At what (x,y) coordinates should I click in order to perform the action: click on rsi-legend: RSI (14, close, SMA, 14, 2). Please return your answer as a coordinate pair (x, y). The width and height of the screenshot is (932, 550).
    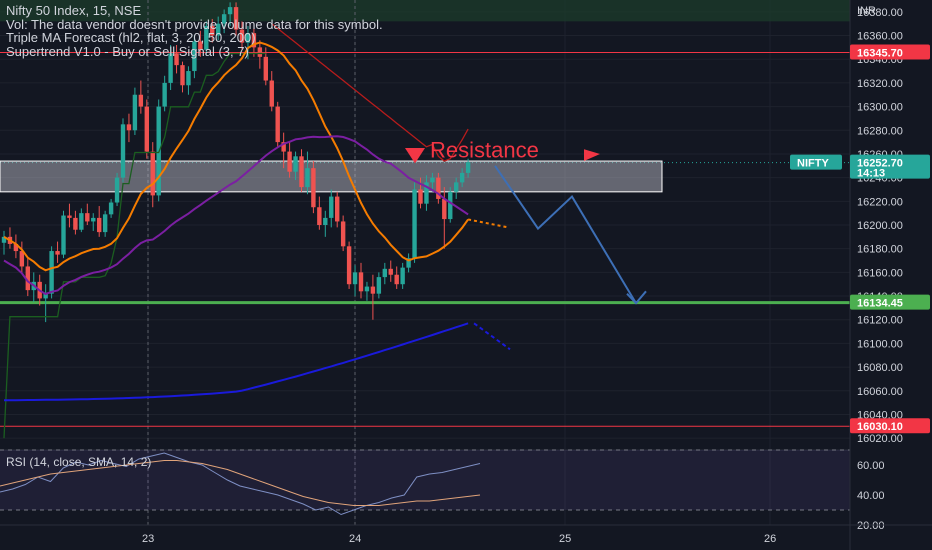
    Looking at the image, I should click on (79, 462).